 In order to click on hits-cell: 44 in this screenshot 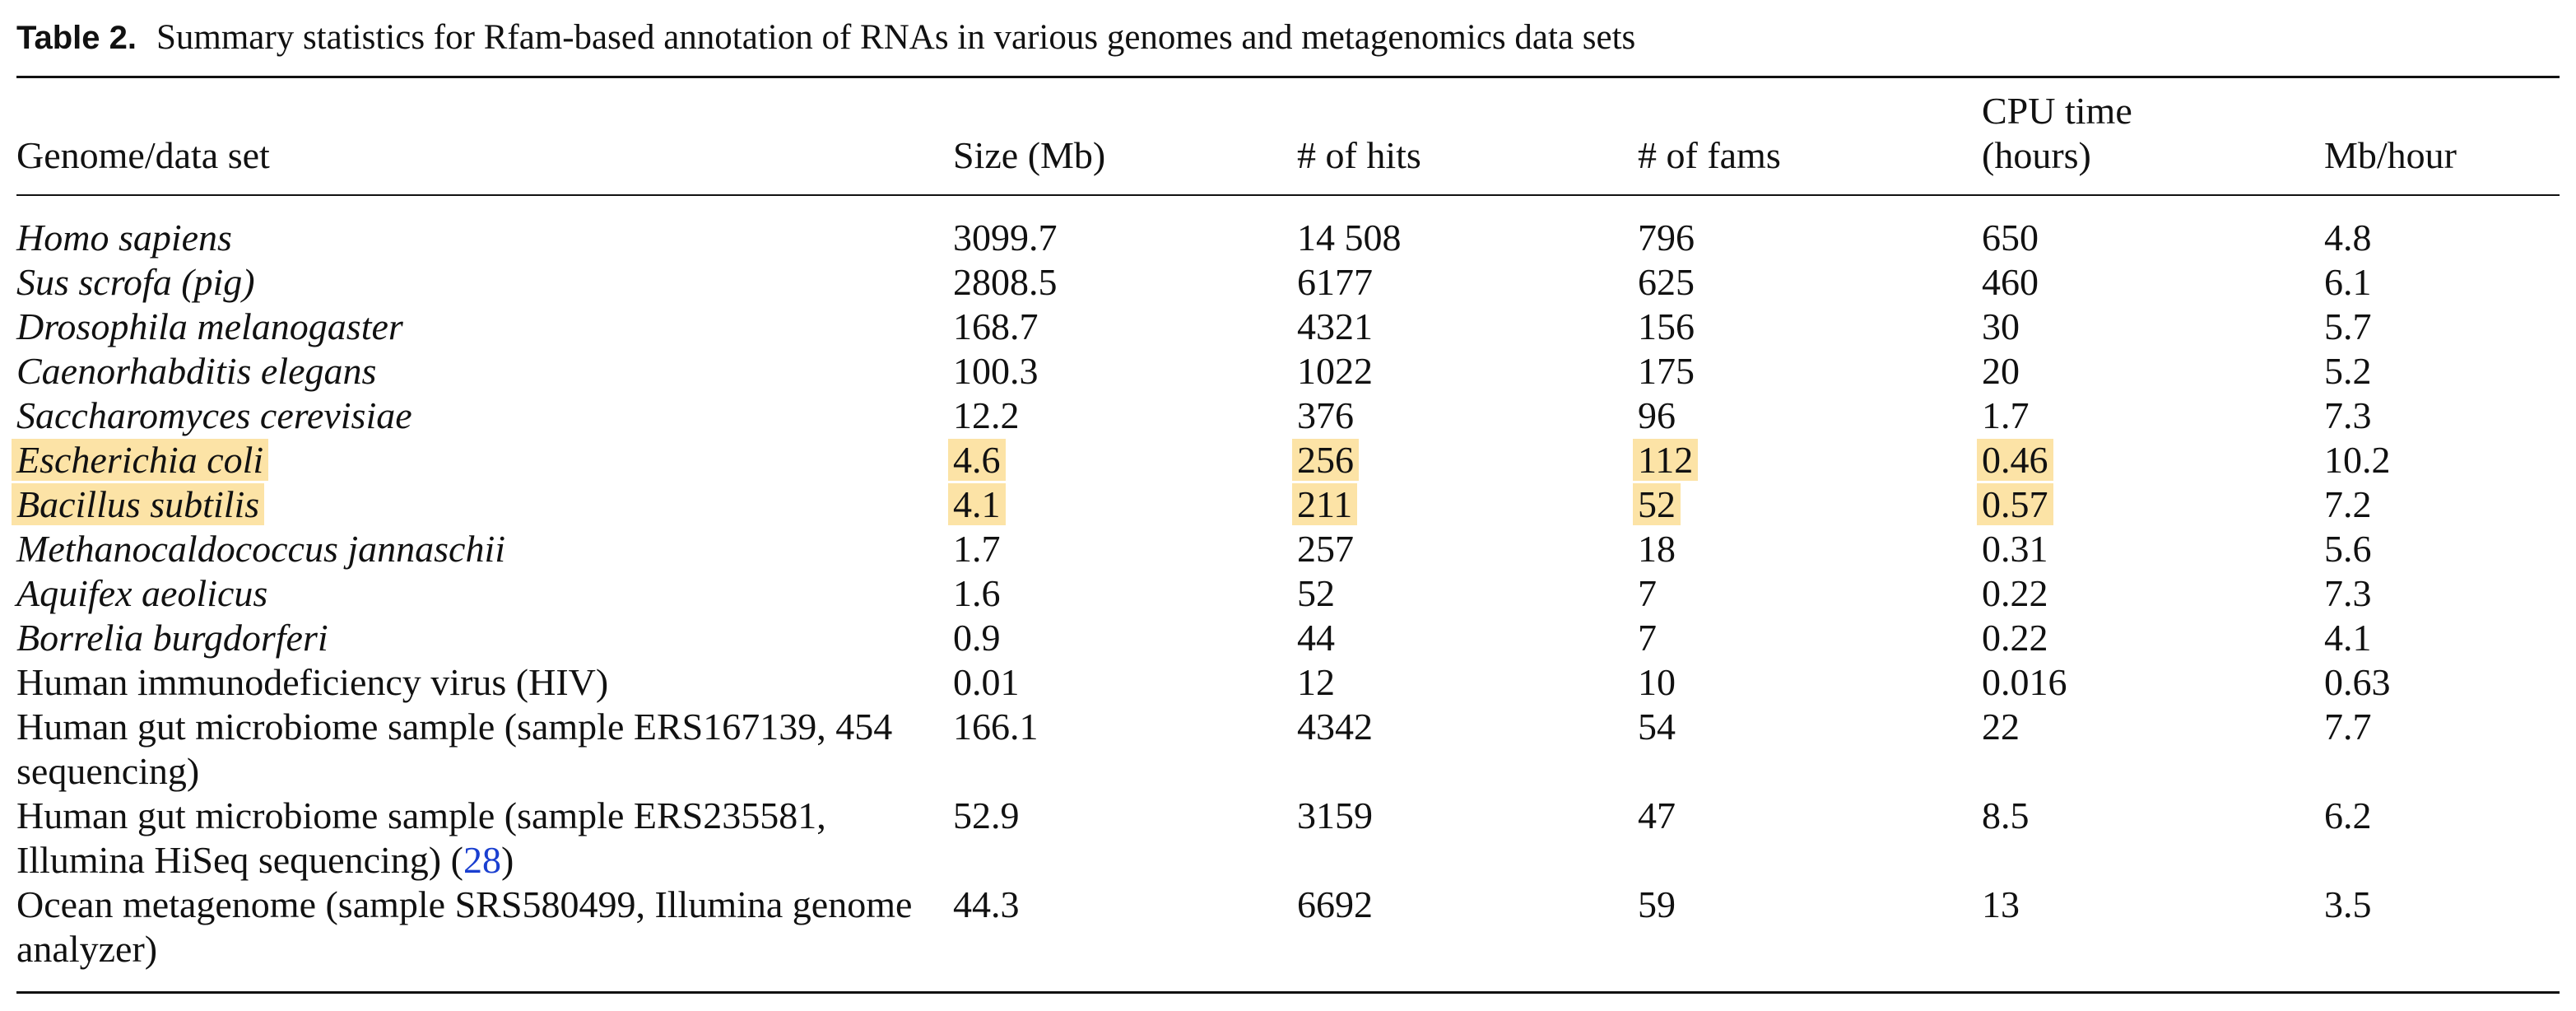, I will do `click(1316, 638)`.